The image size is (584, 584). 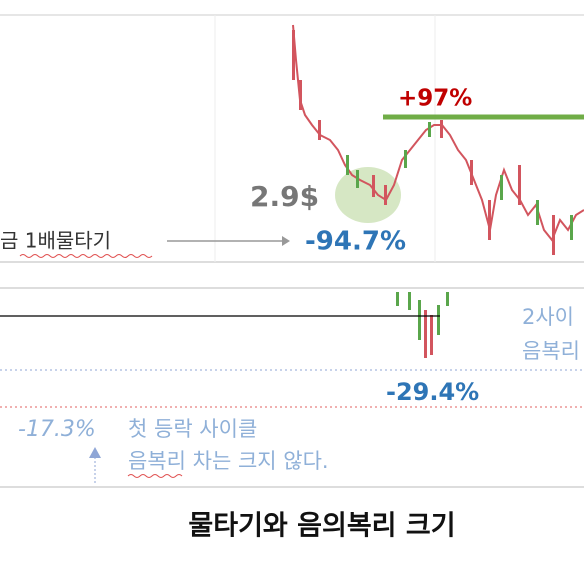 What do you see at coordinates (192, 429) in the screenshot?
I see `note: 첫 등락 사이클` at bounding box center [192, 429].